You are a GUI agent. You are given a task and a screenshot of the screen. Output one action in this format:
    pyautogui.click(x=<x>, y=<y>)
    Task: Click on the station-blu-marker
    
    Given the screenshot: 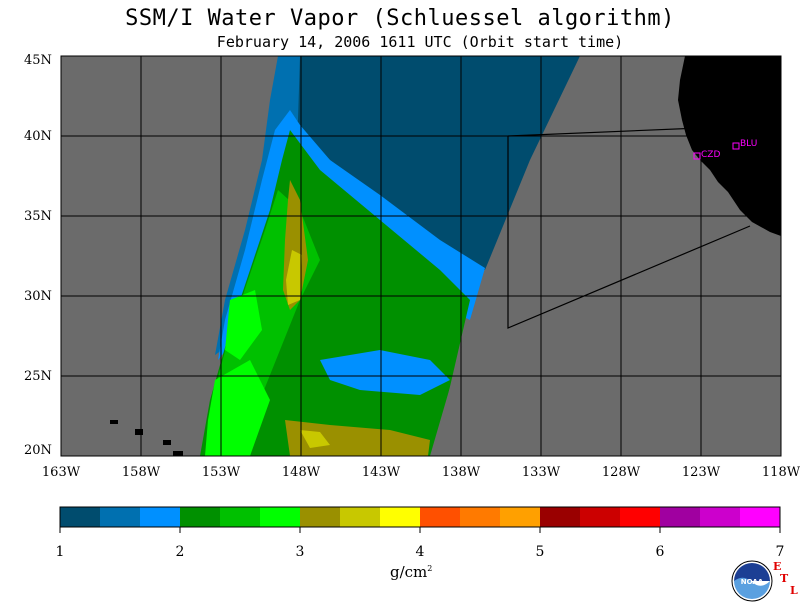 What is the action you would take?
    pyautogui.click(x=736, y=146)
    